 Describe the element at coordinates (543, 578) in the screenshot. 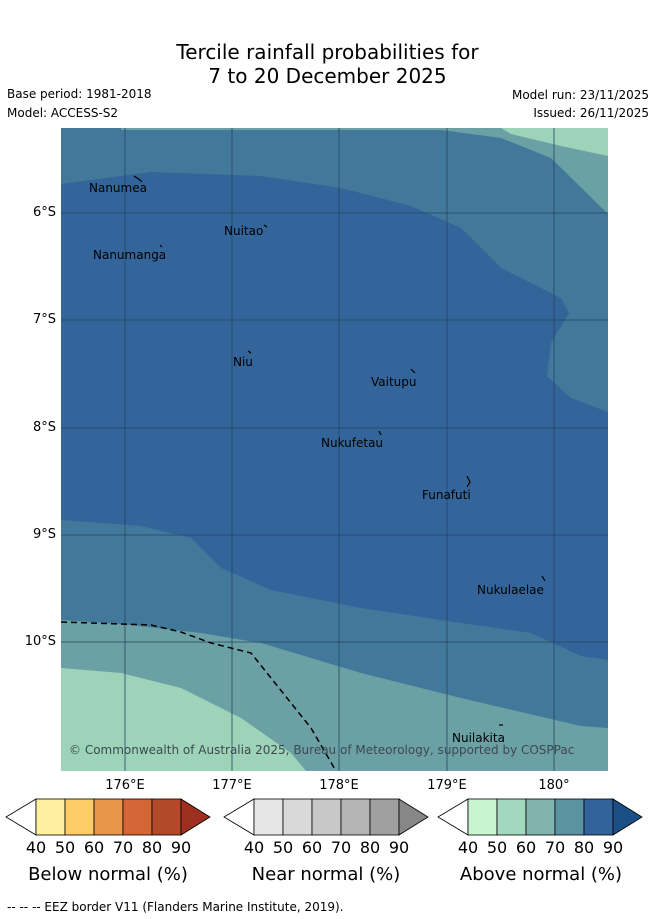

I see `island-mark-nukulaelae` at that location.